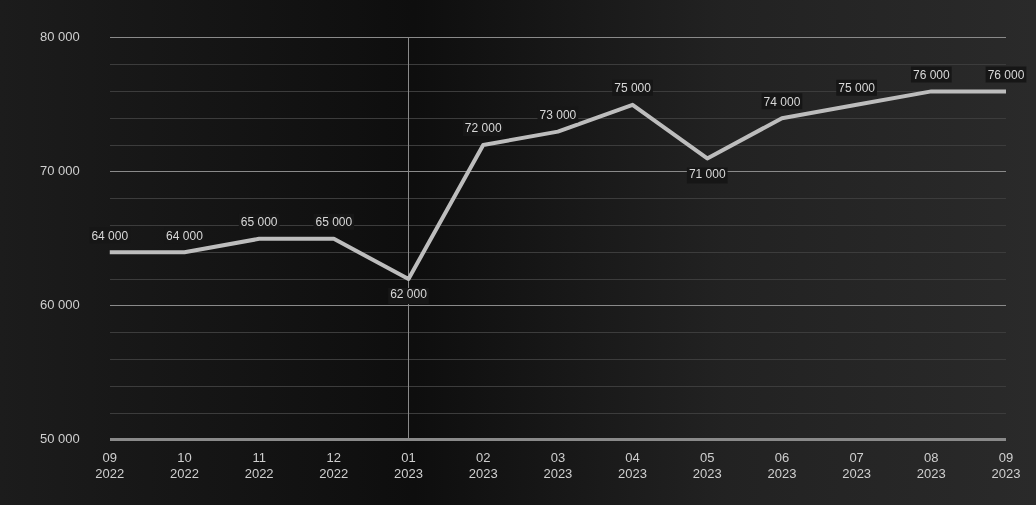  What do you see at coordinates (334, 465) in the screenshot?
I see `x-tick-label: 12 2022` at bounding box center [334, 465].